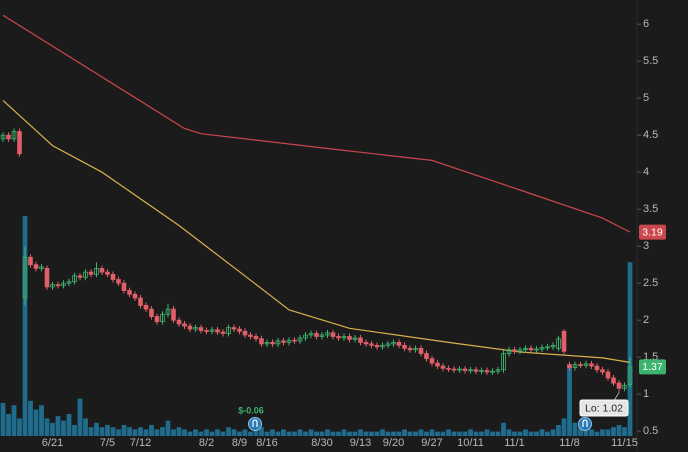 This screenshot has height=452, width=688. What do you see at coordinates (321, 443) in the screenshot?
I see `x-tick-label: 8/30` at bounding box center [321, 443].